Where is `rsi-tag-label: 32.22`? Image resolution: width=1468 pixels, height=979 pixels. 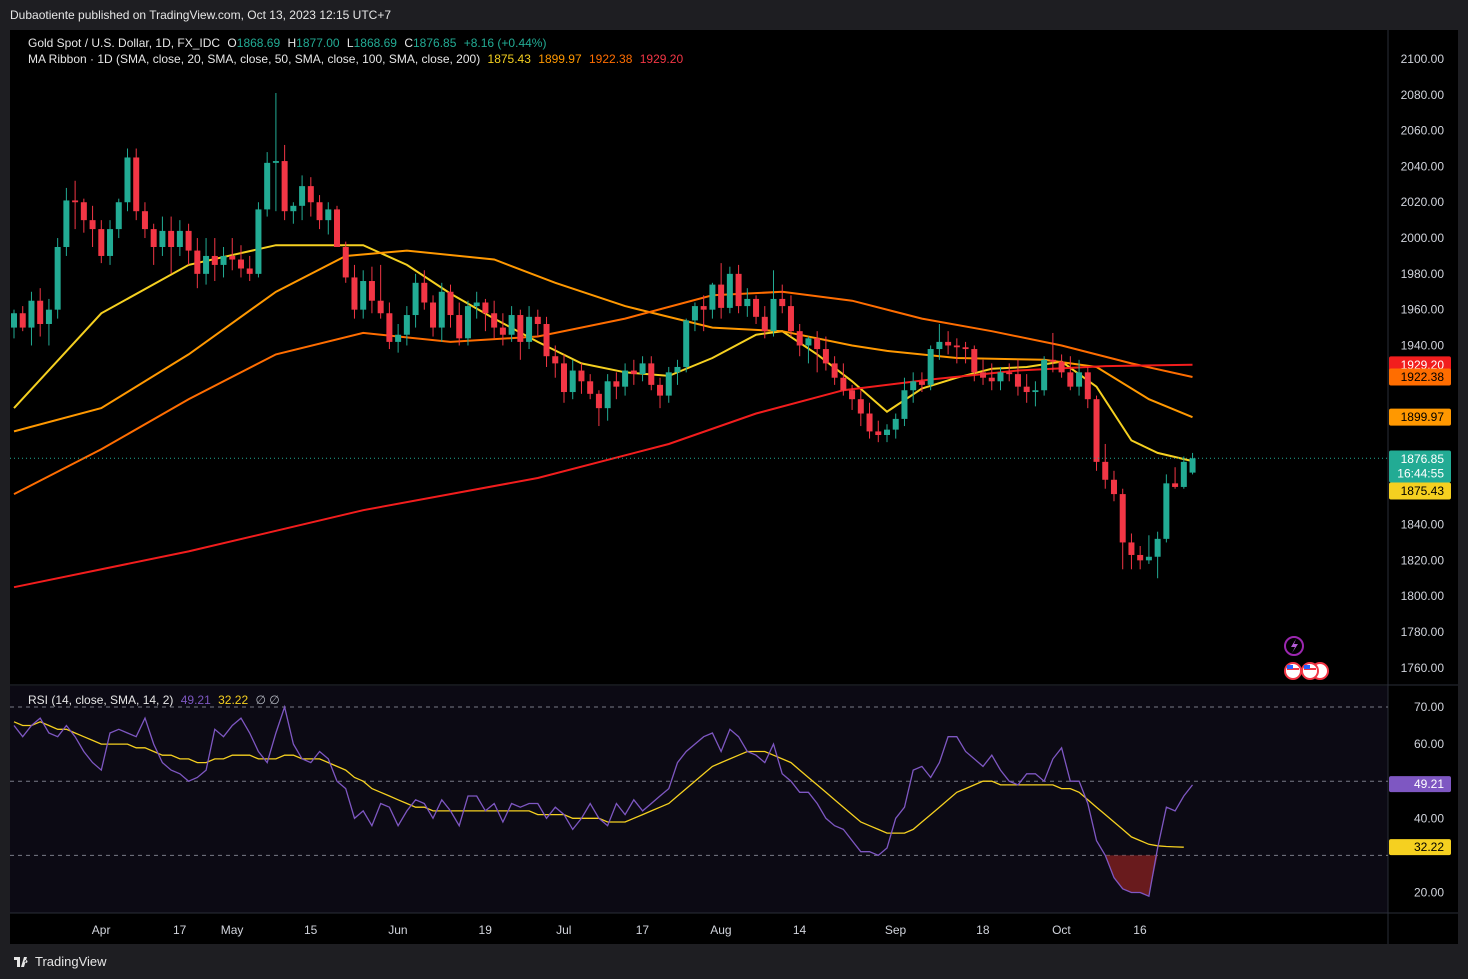
rsi-tag-label: 32.22 is located at coordinates (1429, 847).